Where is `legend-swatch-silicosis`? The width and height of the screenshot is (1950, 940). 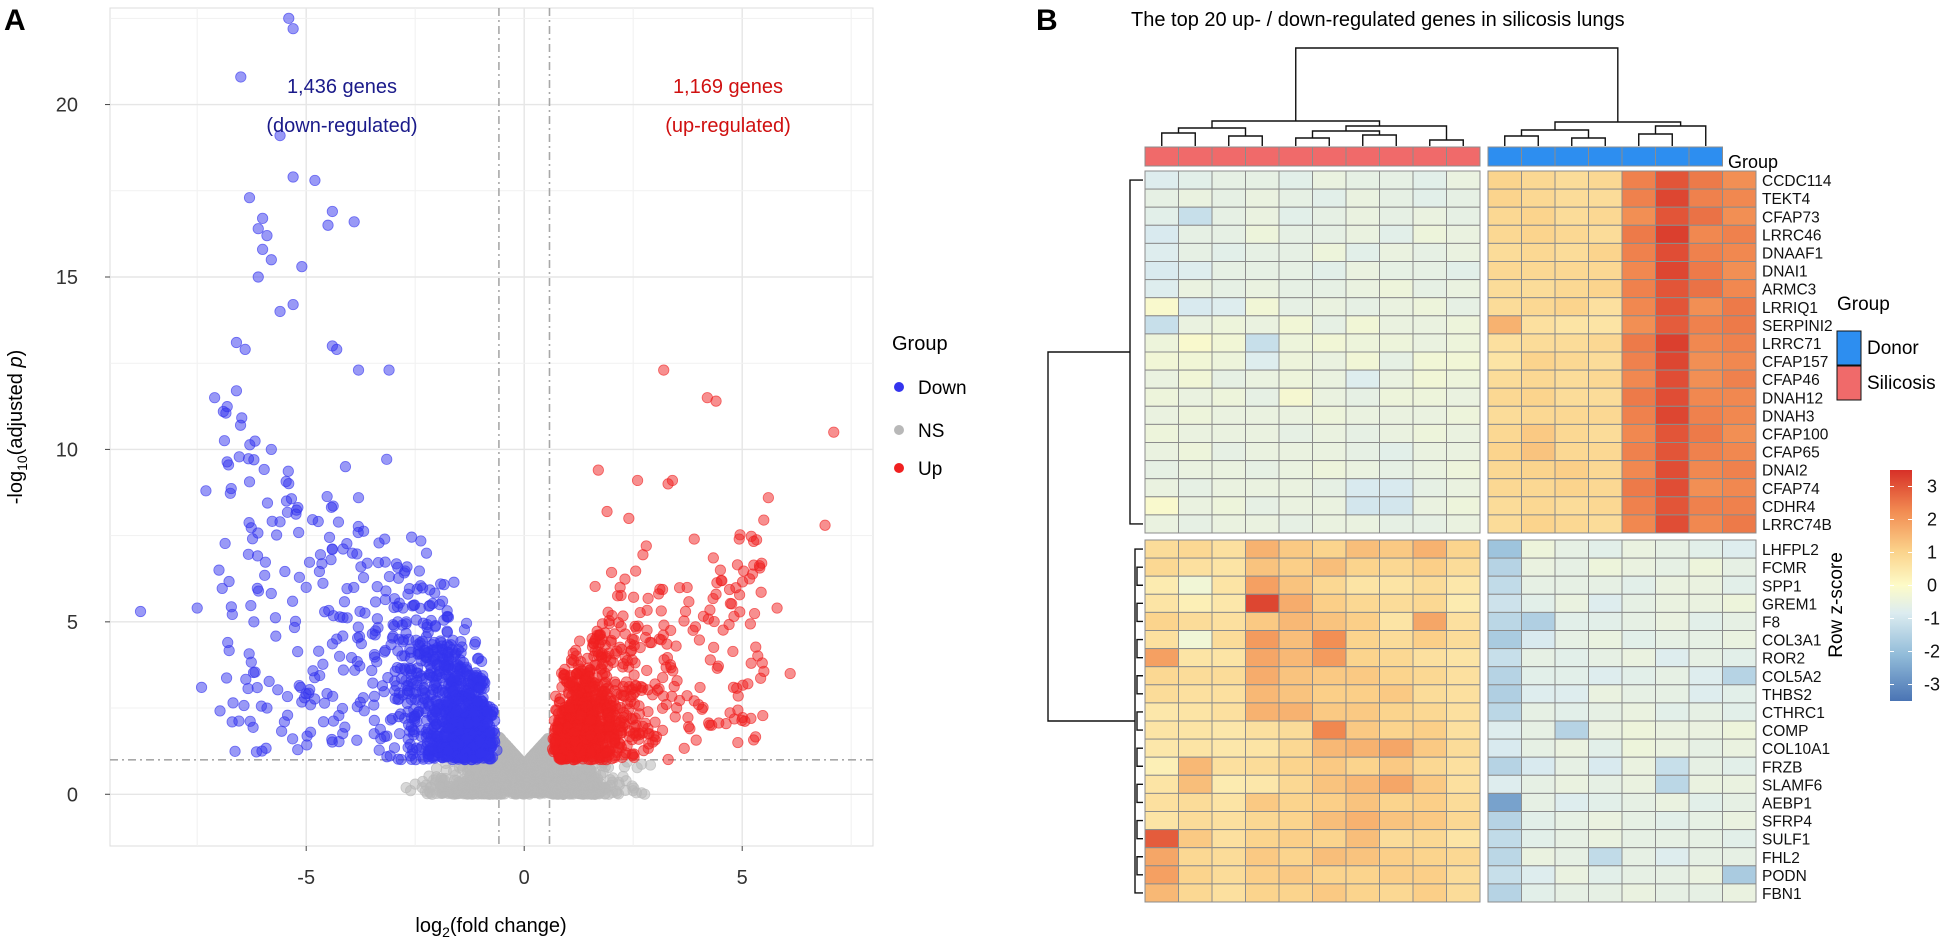 legend-swatch-silicosis is located at coordinates (1849, 383).